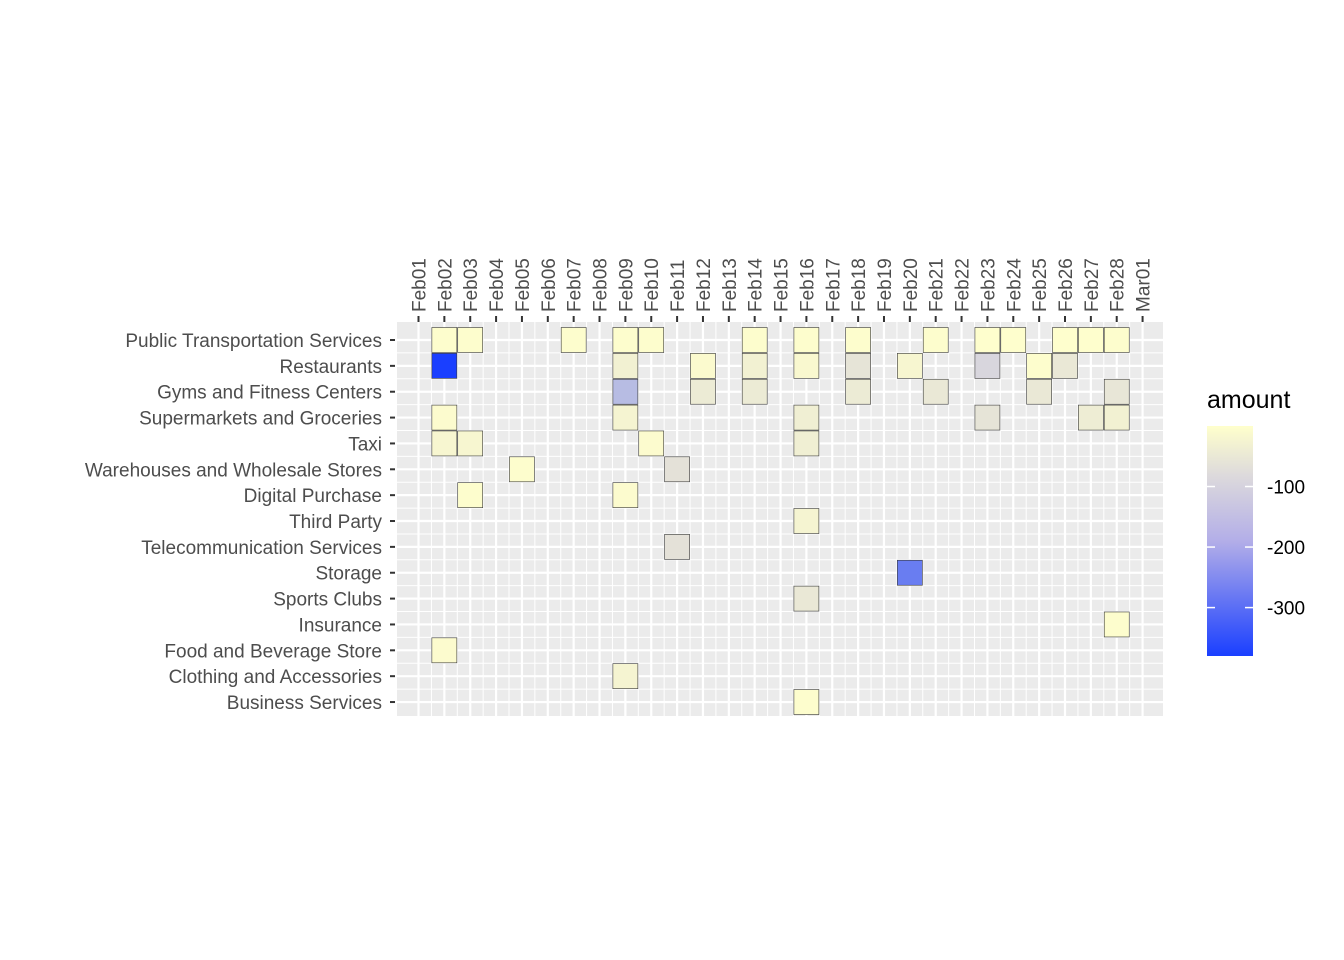 This screenshot has height=960, width=1344. Describe the element at coordinates (1118, 285) in the screenshot. I see `x-tick-label: Feb28` at that location.